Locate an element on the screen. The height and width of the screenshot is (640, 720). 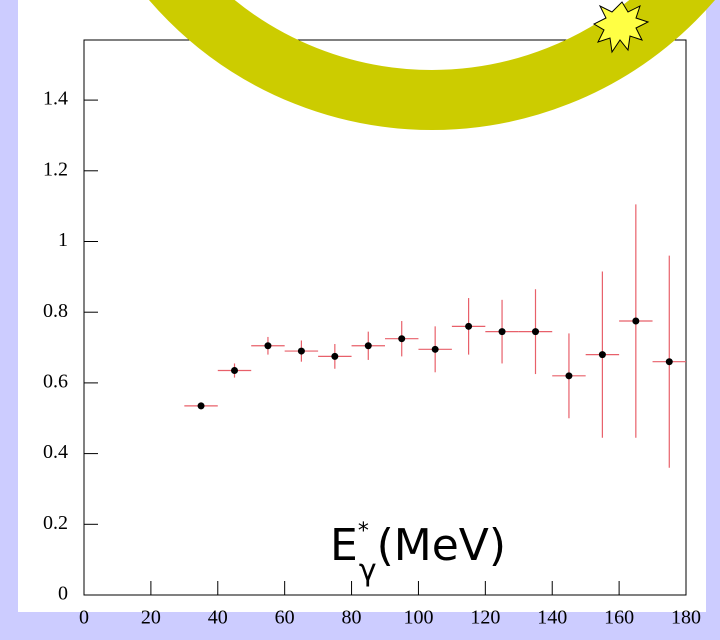
x-tick-label: 0 is located at coordinates (84, 618).